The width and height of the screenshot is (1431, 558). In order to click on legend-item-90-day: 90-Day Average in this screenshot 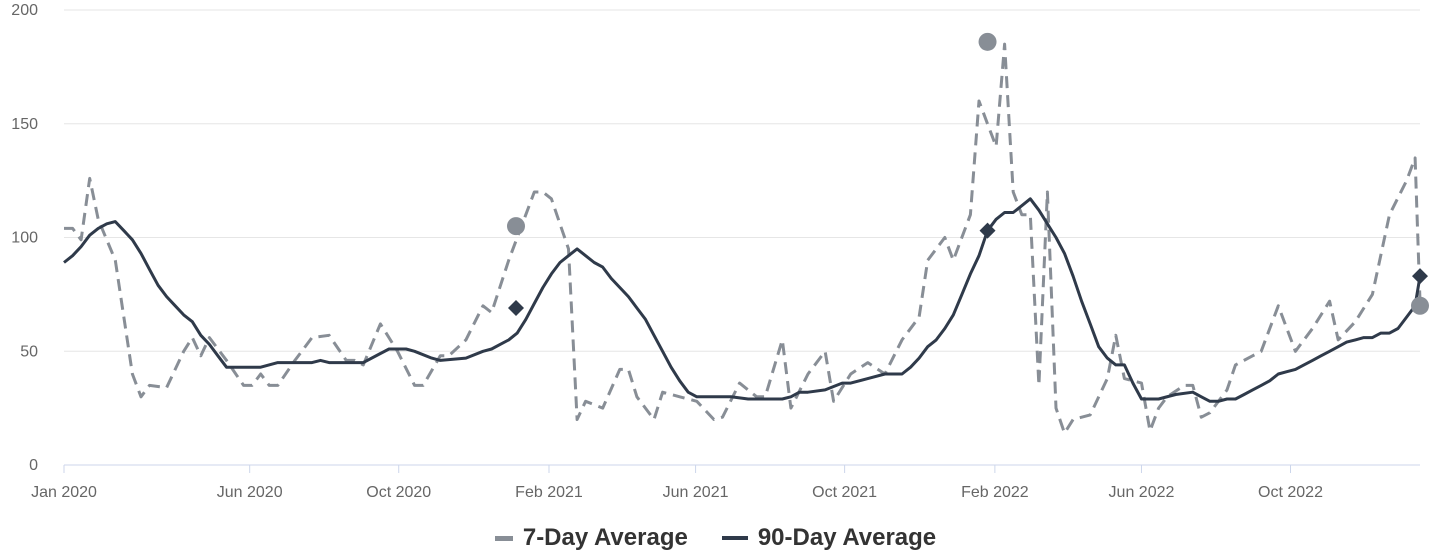, I will do `click(829, 538)`.